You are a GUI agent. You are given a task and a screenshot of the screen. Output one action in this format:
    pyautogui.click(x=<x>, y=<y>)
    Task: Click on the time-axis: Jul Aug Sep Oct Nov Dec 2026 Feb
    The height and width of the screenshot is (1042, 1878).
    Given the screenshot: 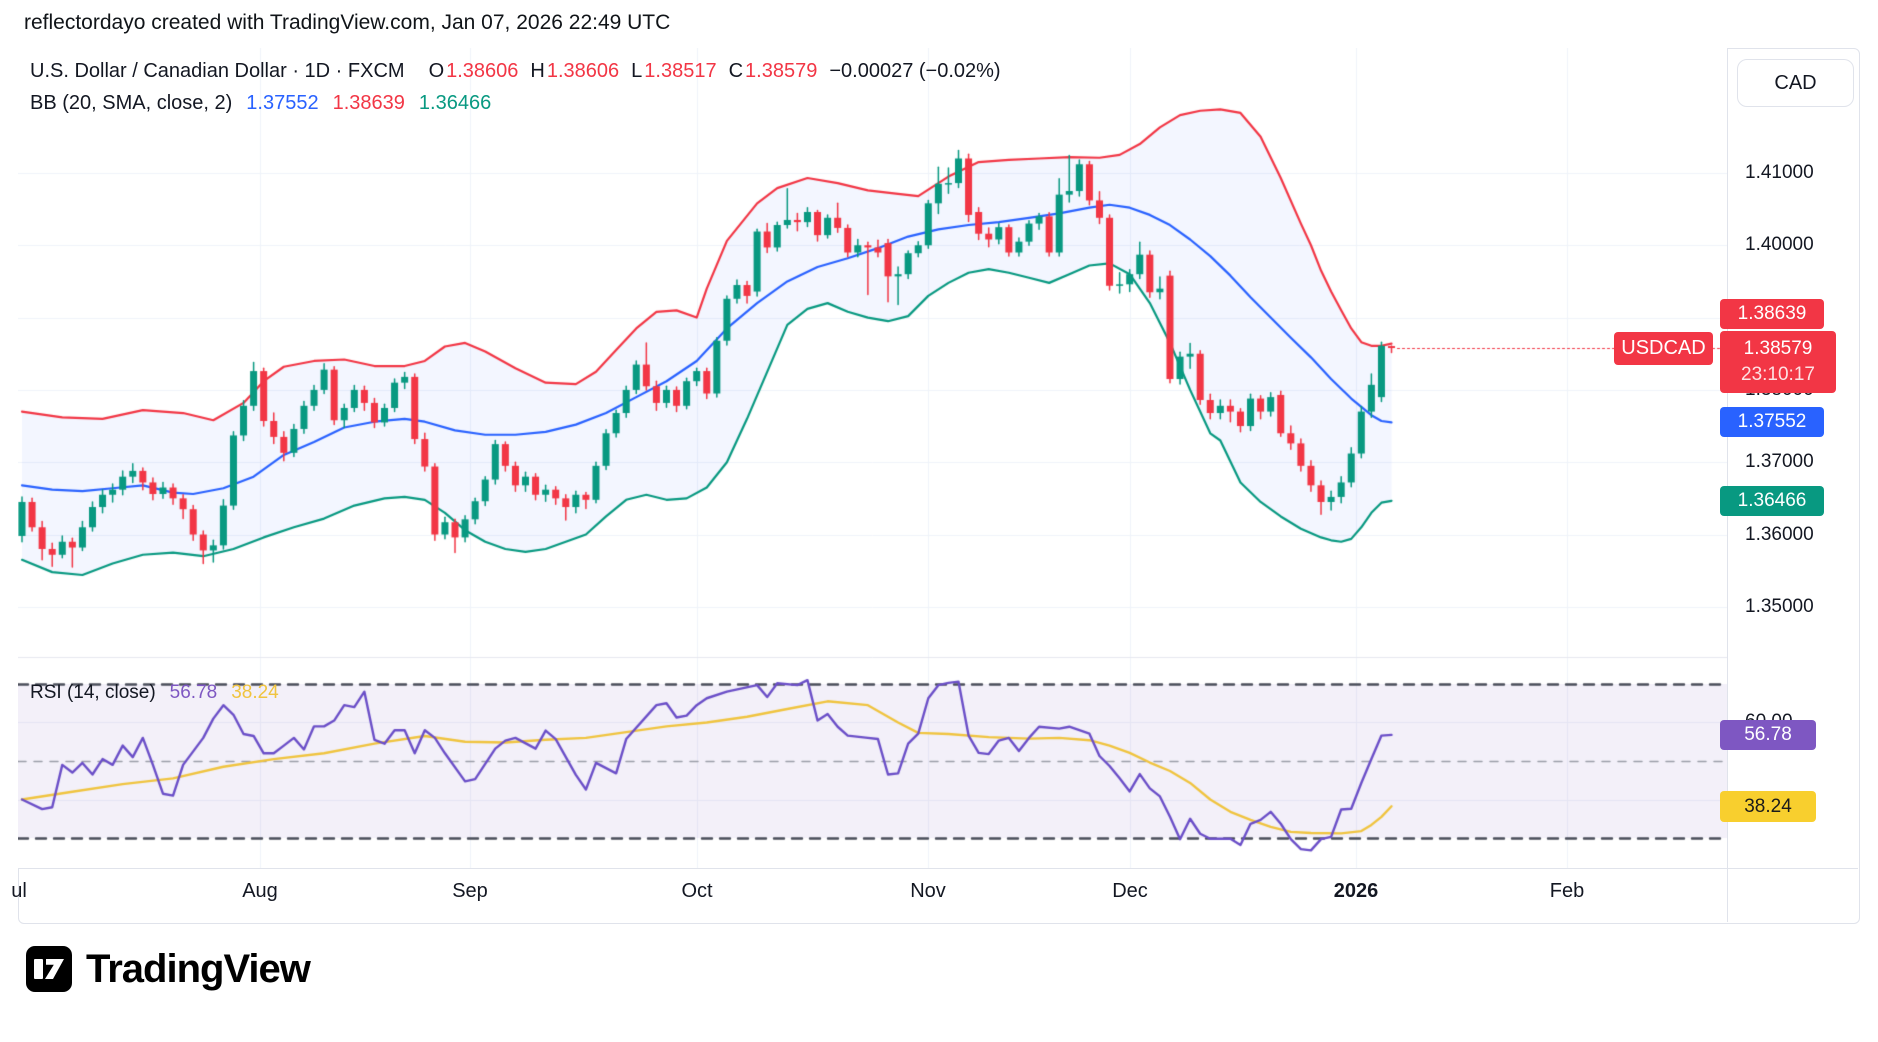 What is the action you would take?
    pyautogui.click(x=868, y=895)
    